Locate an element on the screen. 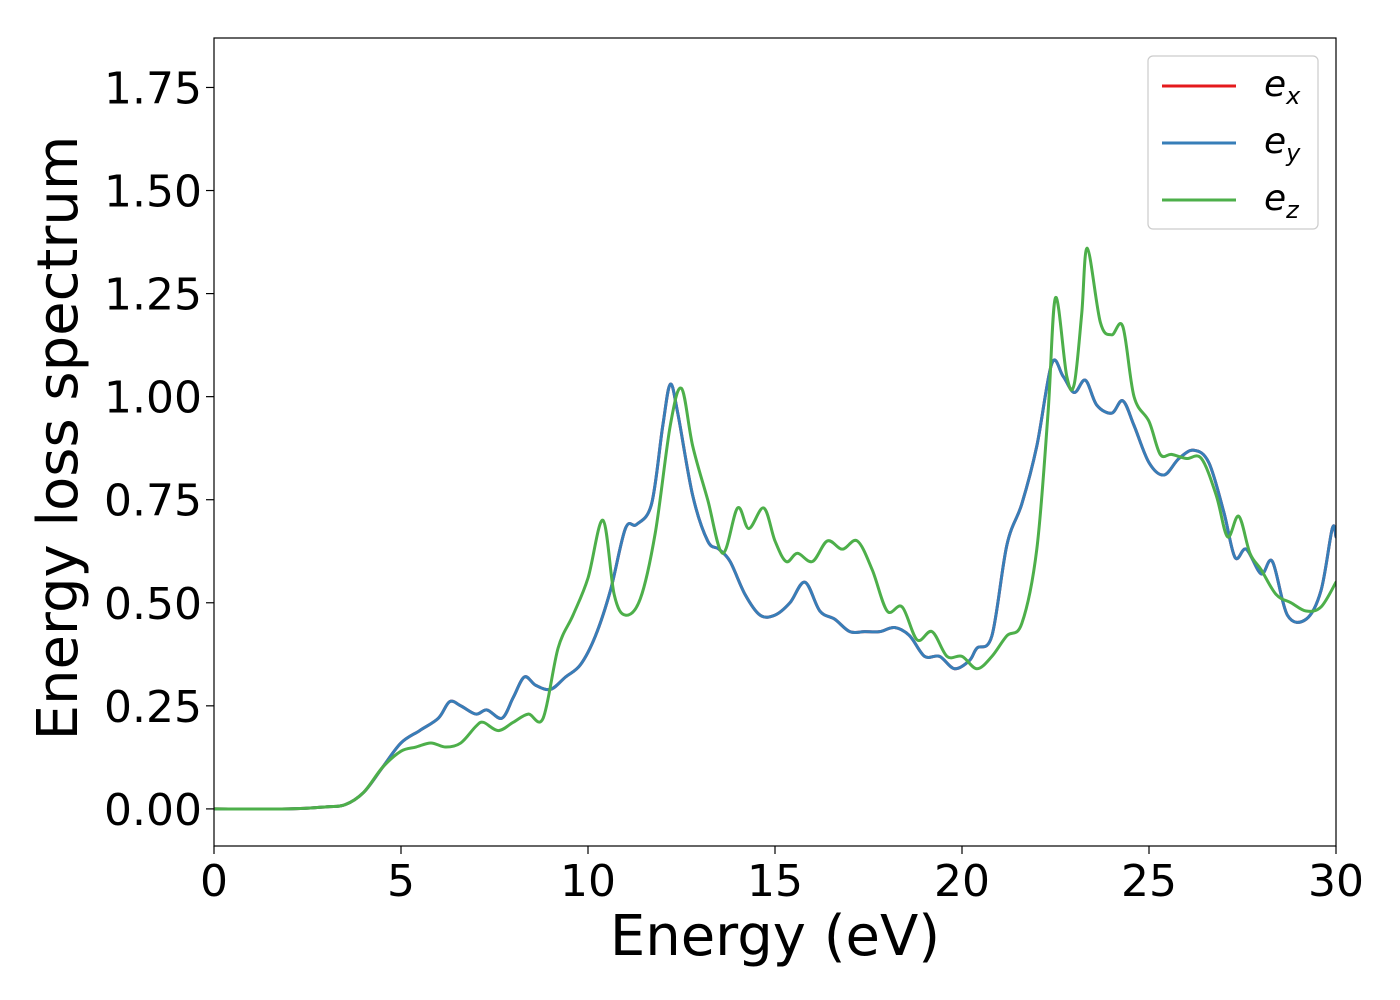  x-tick-label: 15 is located at coordinates (775, 881).